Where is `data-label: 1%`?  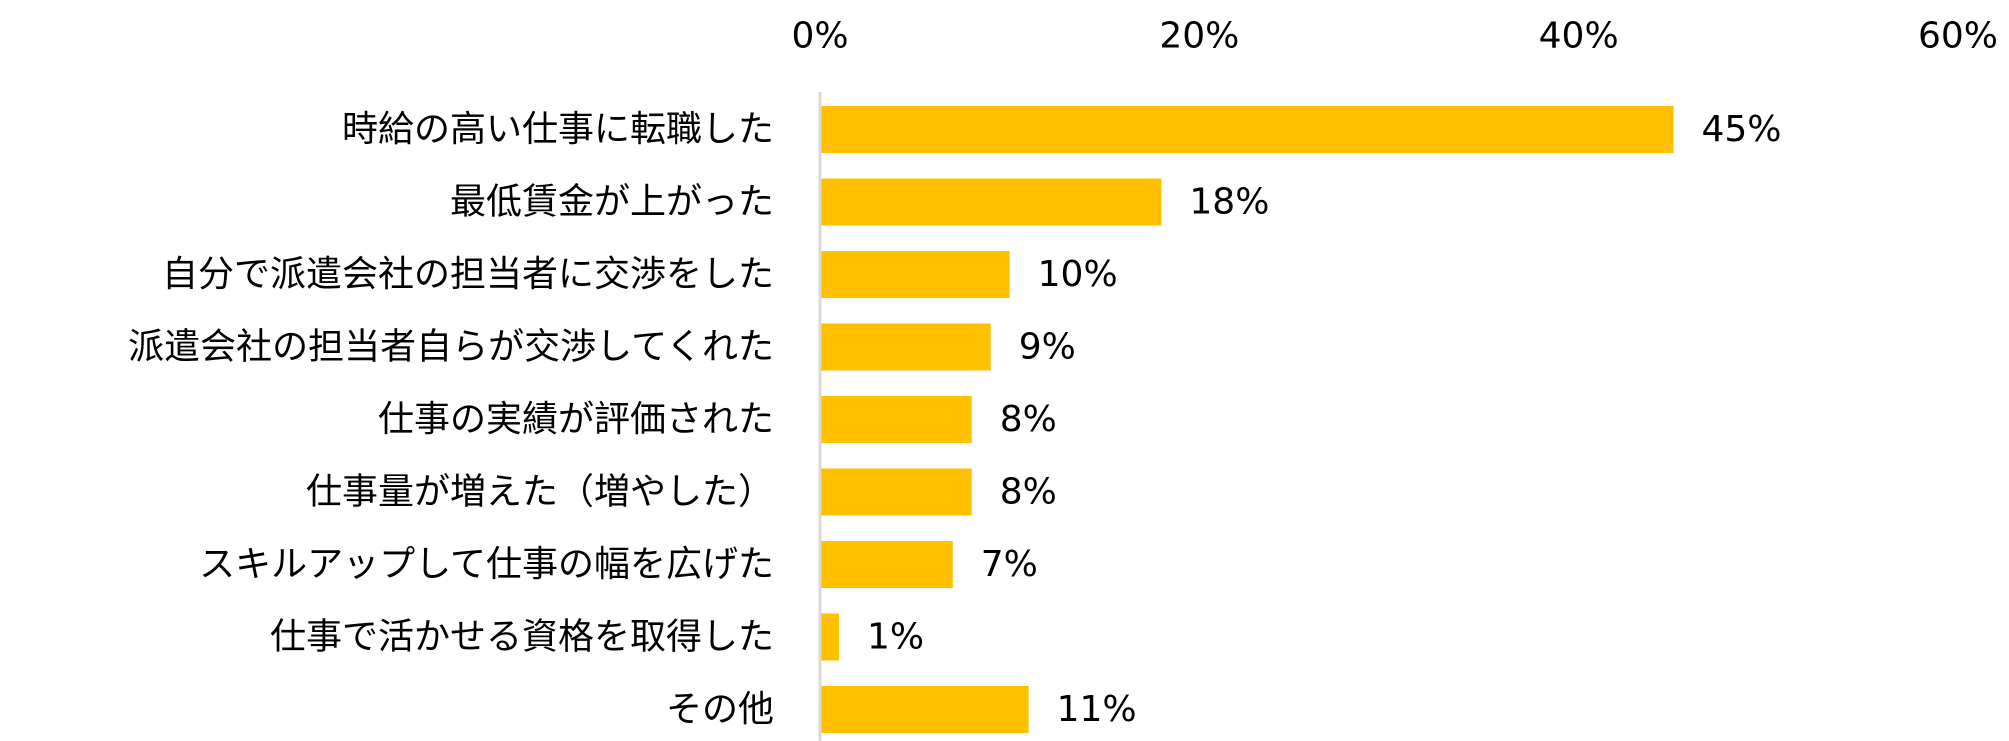 data-label: 1% is located at coordinates (895, 637).